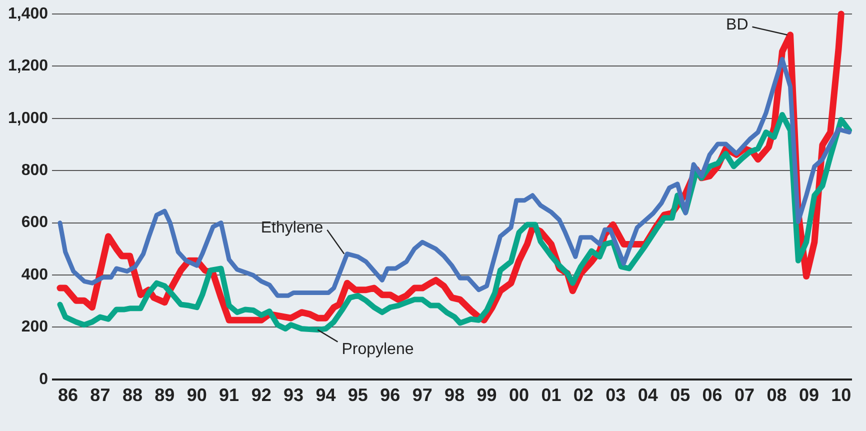 The width and height of the screenshot is (866, 431). What do you see at coordinates (68, 395) in the screenshot?
I see `x-tick-label: 86` at bounding box center [68, 395].